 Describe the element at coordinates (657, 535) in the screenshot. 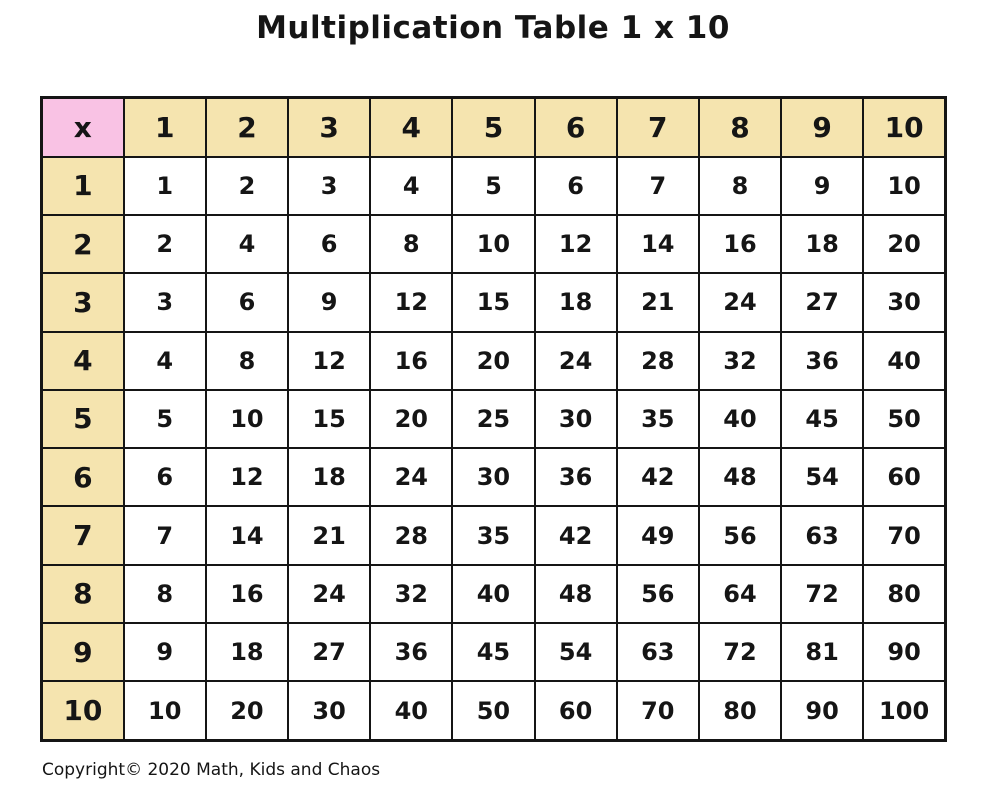

I see `product-cell: 49` at that location.